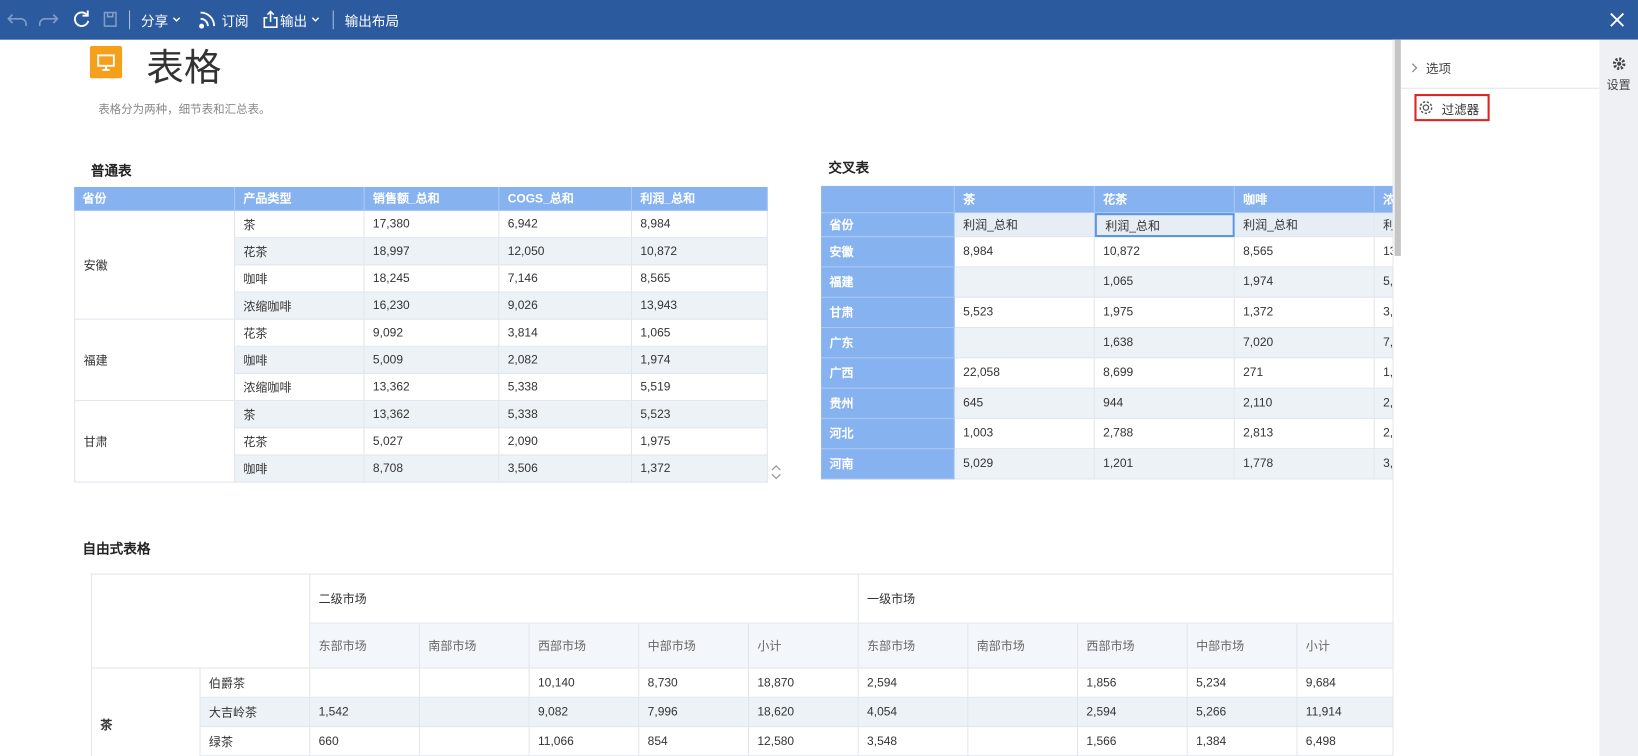 Image resolution: width=1638 pixels, height=756 pixels. I want to click on column-header: 咖啡, so click(1304, 199).